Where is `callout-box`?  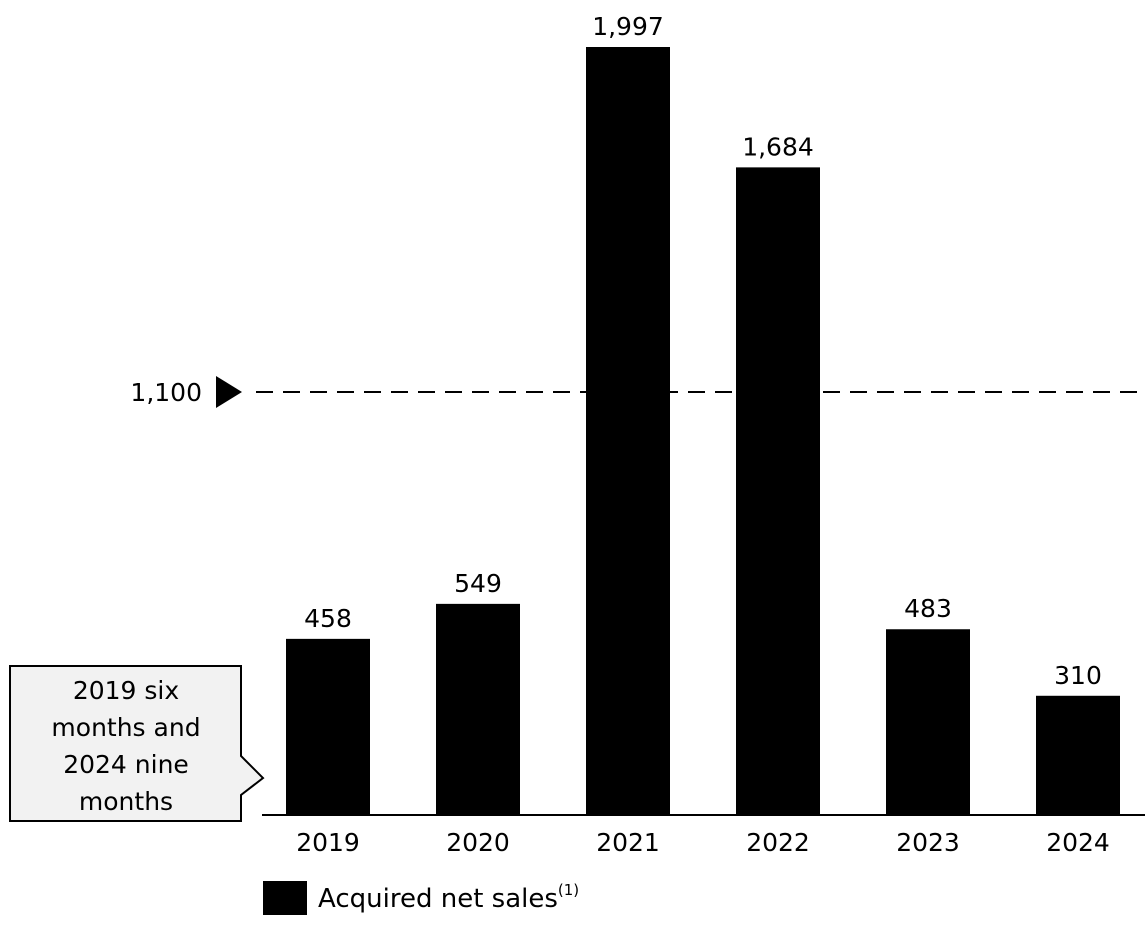 callout-box is located at coordinates (137, 743).